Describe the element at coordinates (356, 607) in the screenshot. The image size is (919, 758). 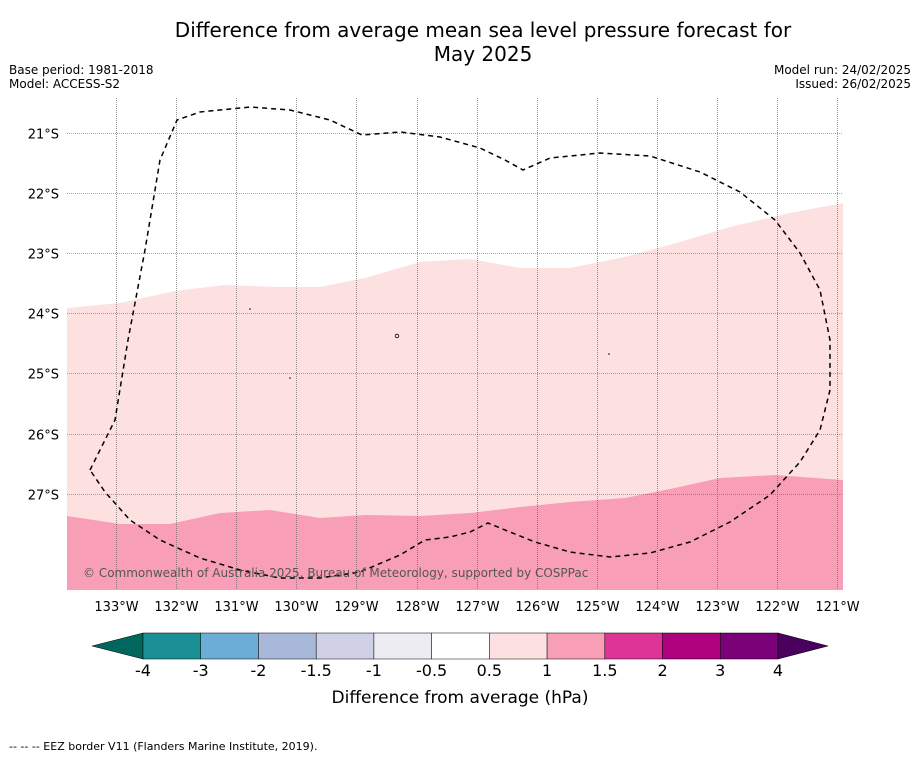
I see `longitude-label: 129°W` at that location.